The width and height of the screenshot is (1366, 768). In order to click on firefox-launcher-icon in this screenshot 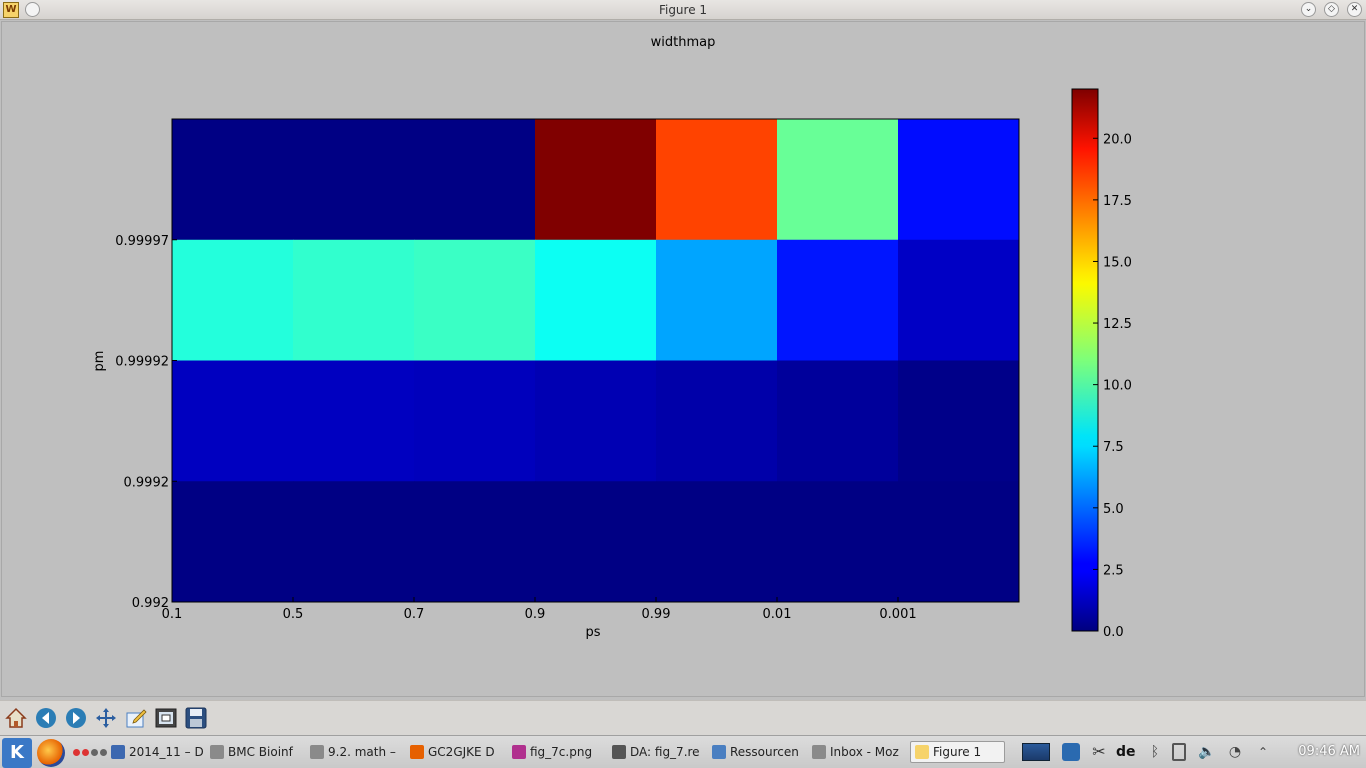, I will do `click(51, 753)`.